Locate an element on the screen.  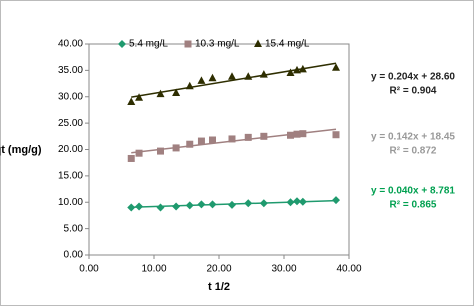
x-tick-label: 0.00 is located at coordinates (89, 269).